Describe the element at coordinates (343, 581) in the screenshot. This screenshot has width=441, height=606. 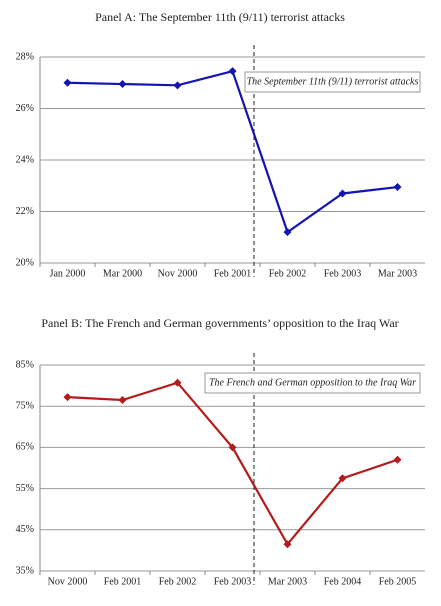
I see `x-tick-label: Feb 2004` at that location.